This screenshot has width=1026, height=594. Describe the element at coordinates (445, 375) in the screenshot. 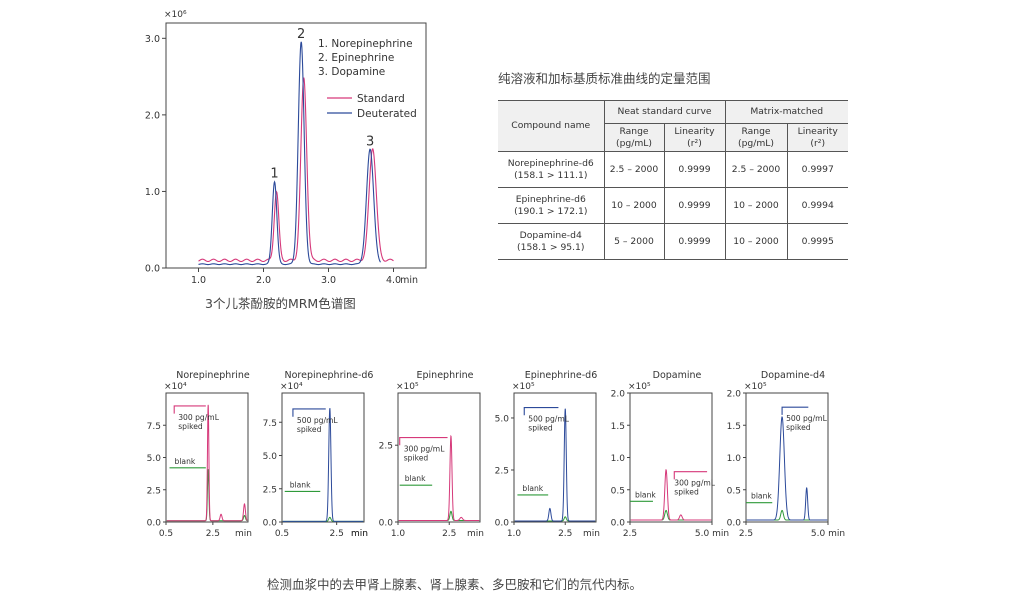

I see `panel-title: Epinephrine` at that location.